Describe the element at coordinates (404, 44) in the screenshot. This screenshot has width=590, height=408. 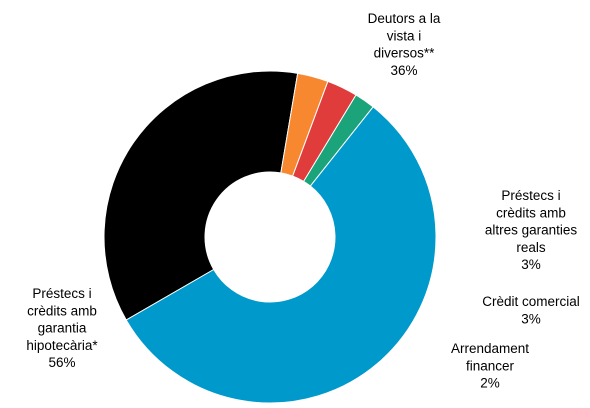
I see `slice-label-0: Deutors a la vista i diversos** 36%` at that location.